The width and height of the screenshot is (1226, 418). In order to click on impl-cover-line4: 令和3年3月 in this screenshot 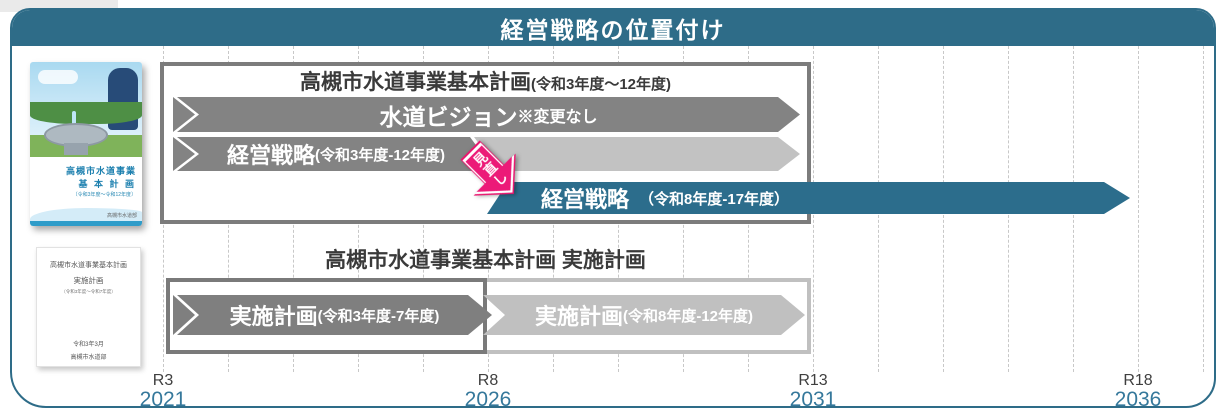, I will do `click(88, 345)`.